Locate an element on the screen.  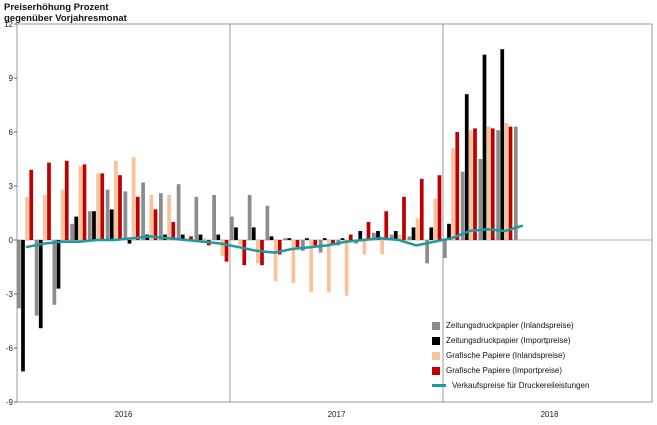
legend-item-zeitung-inland: Zeitungsdruckpapier (Inlandspreise) is located at coordinates (510, 325).